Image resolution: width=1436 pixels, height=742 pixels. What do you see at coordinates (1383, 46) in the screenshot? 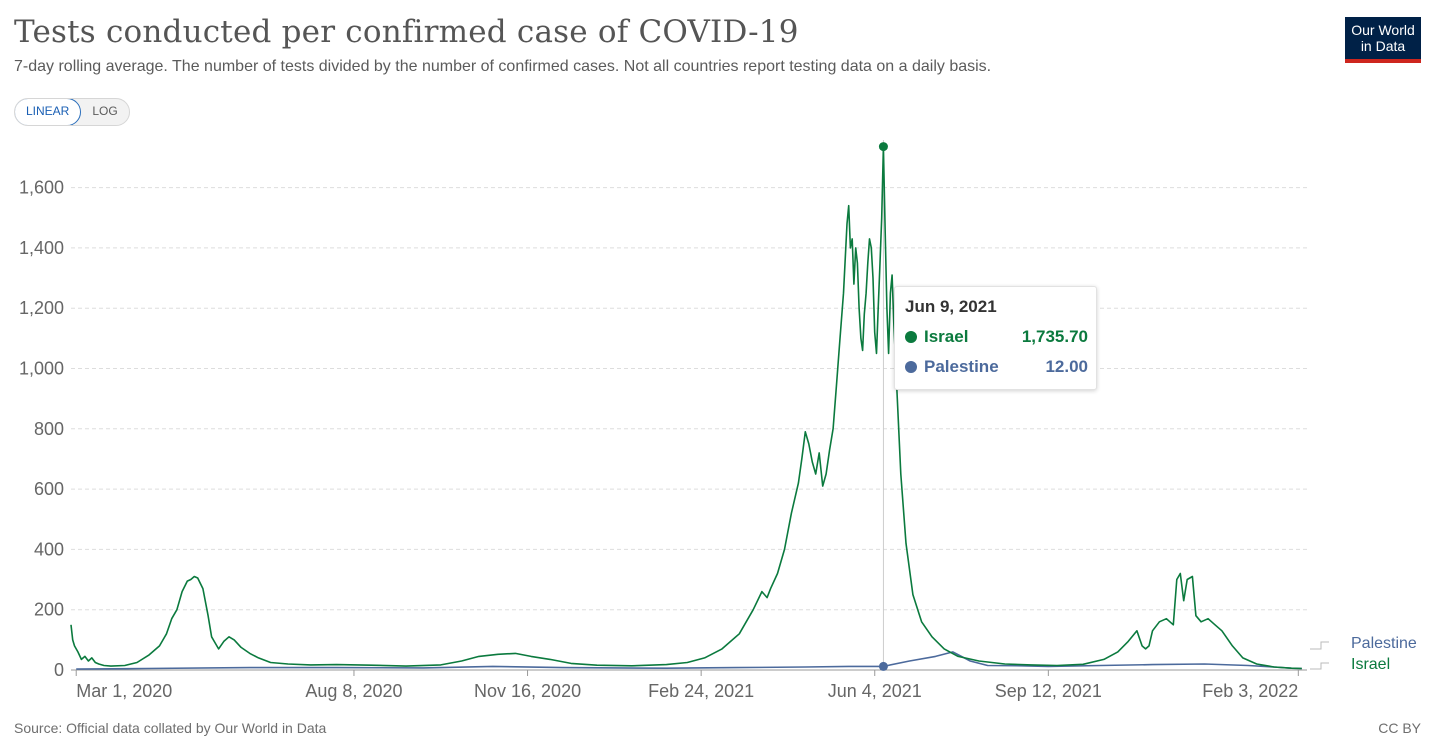
I see `logo-line-2: in Data` at bounding box center [1383, 46].